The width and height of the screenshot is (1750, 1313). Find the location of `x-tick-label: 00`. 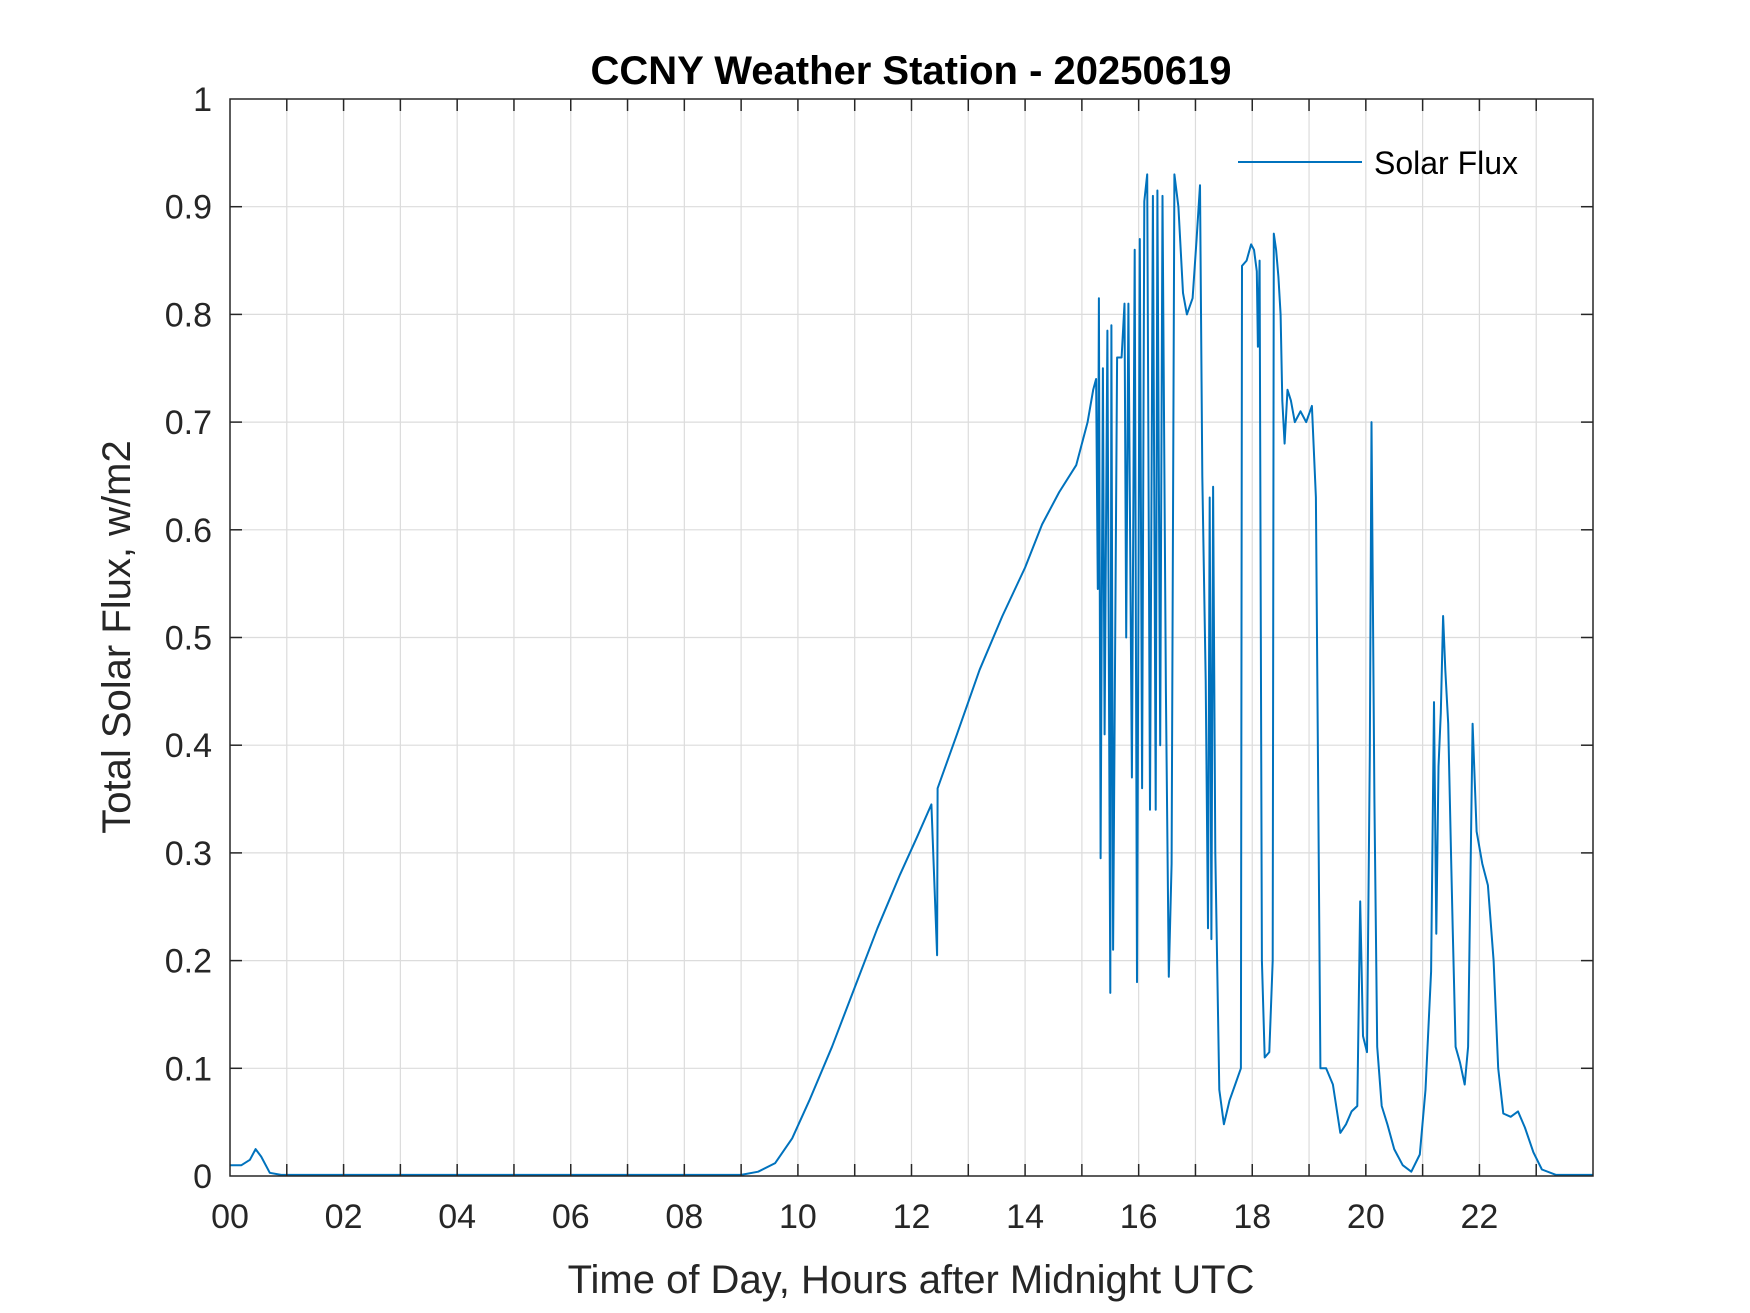

x-tick-label: 00 is located at coordinates (230, 1217).